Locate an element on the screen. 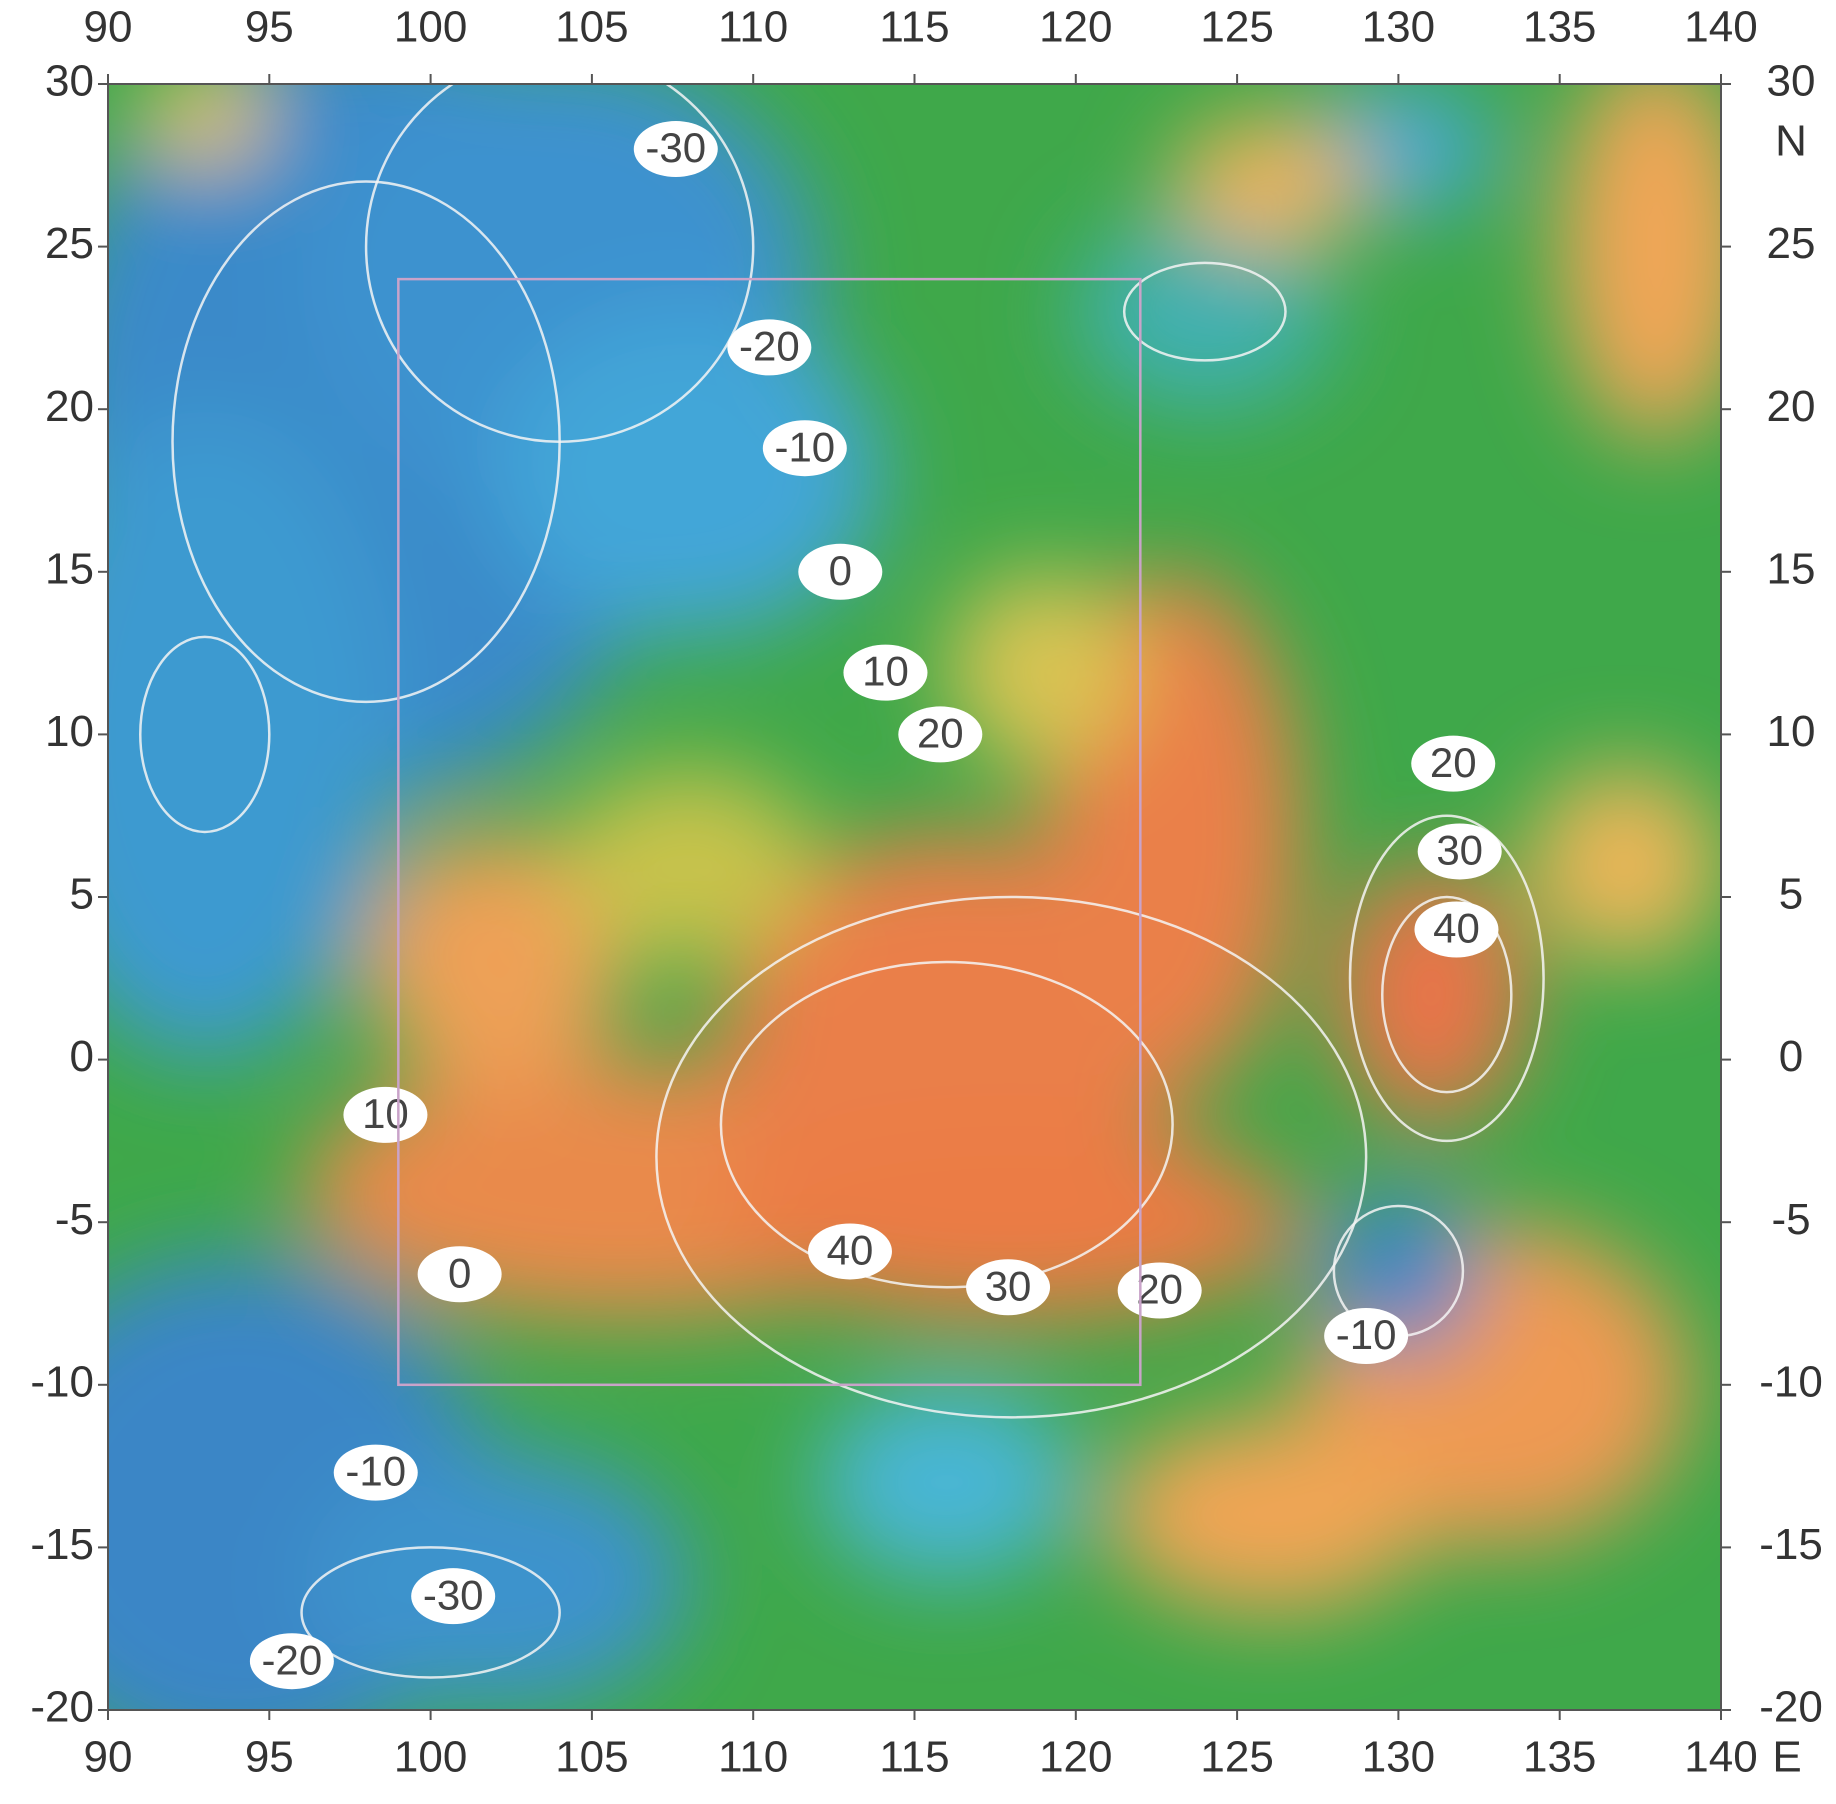  x-unit: E is located at coordinates (1786, 1757).